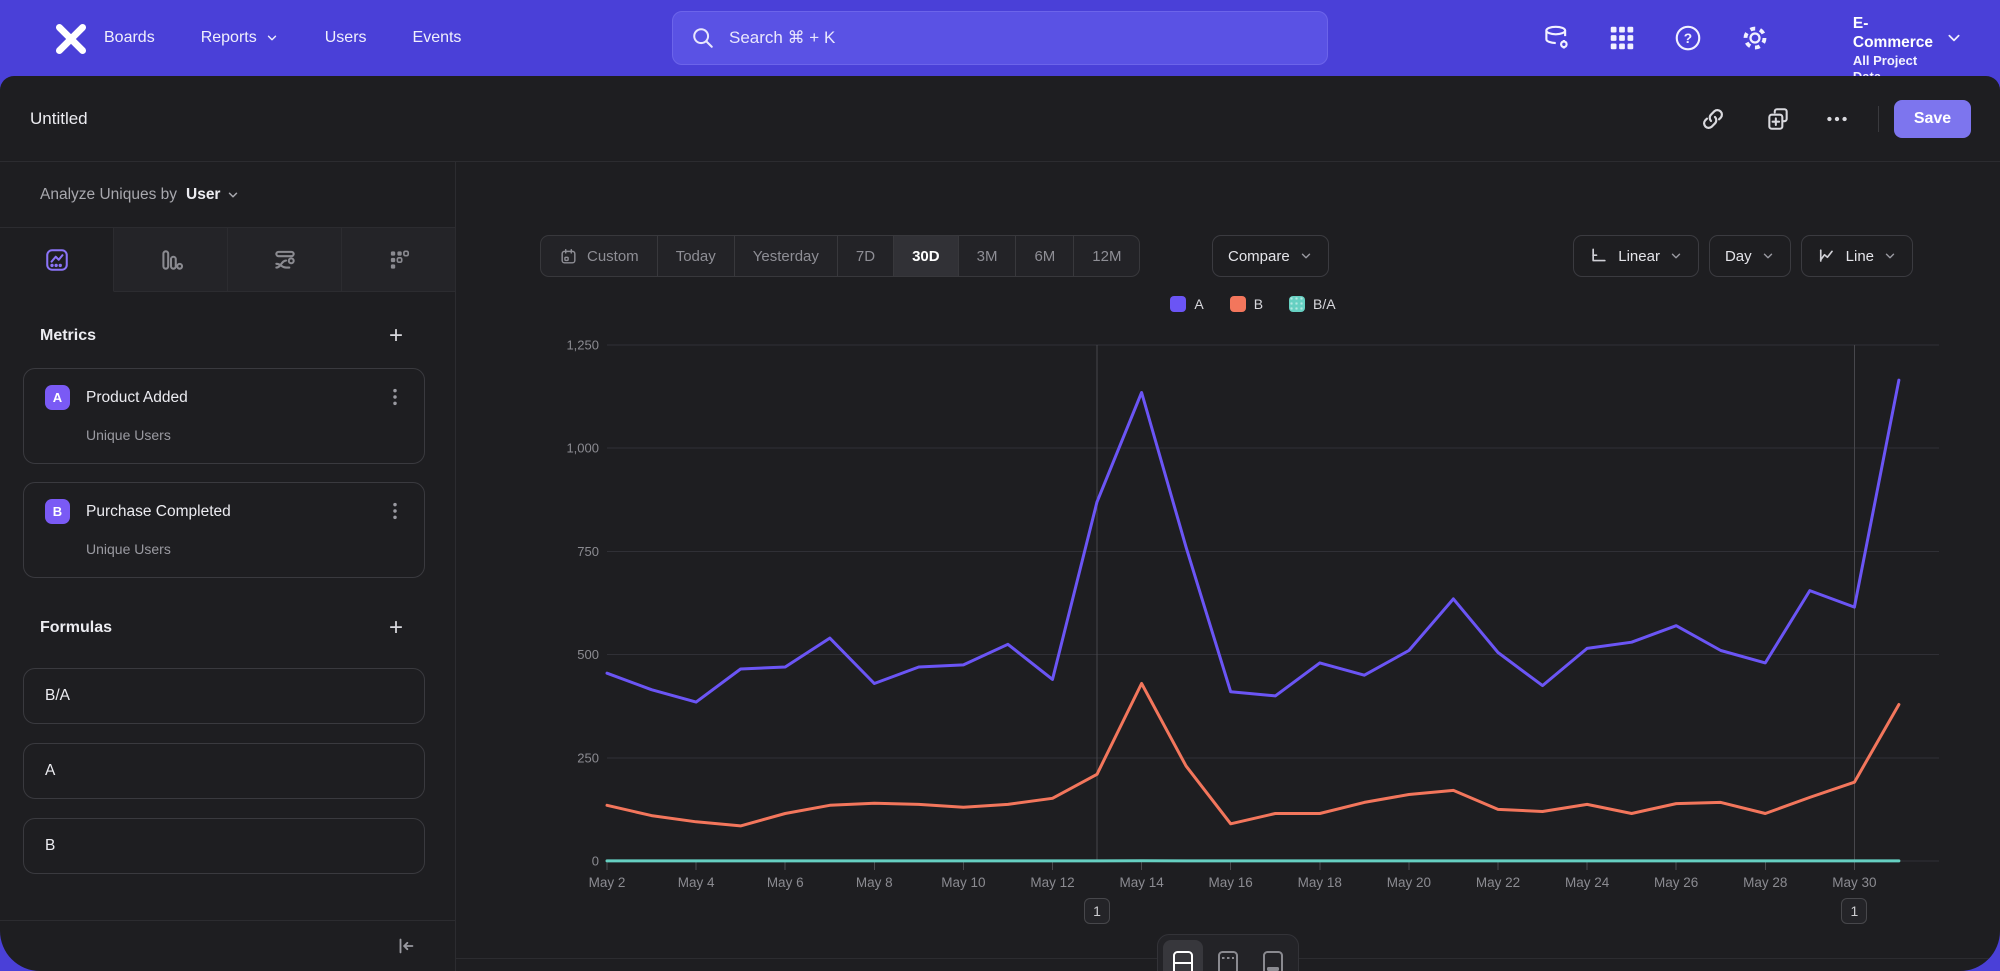 This screenshot has width=2000, height=971. I want to click on nav-events: Events, so click(437, 37).